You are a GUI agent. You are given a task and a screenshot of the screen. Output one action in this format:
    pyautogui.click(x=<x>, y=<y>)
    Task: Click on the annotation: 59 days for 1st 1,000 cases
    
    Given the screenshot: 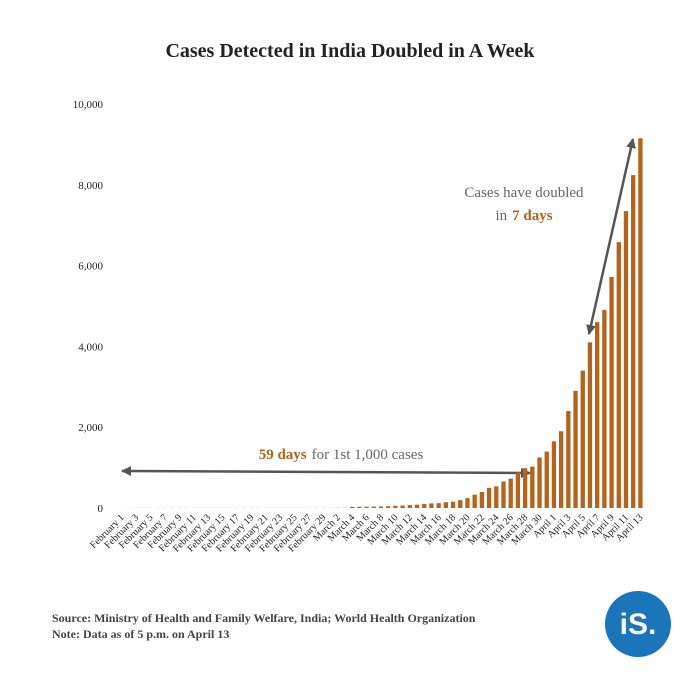 What is the action you would take?
    pyautogui.click(x=341, y=455)
    